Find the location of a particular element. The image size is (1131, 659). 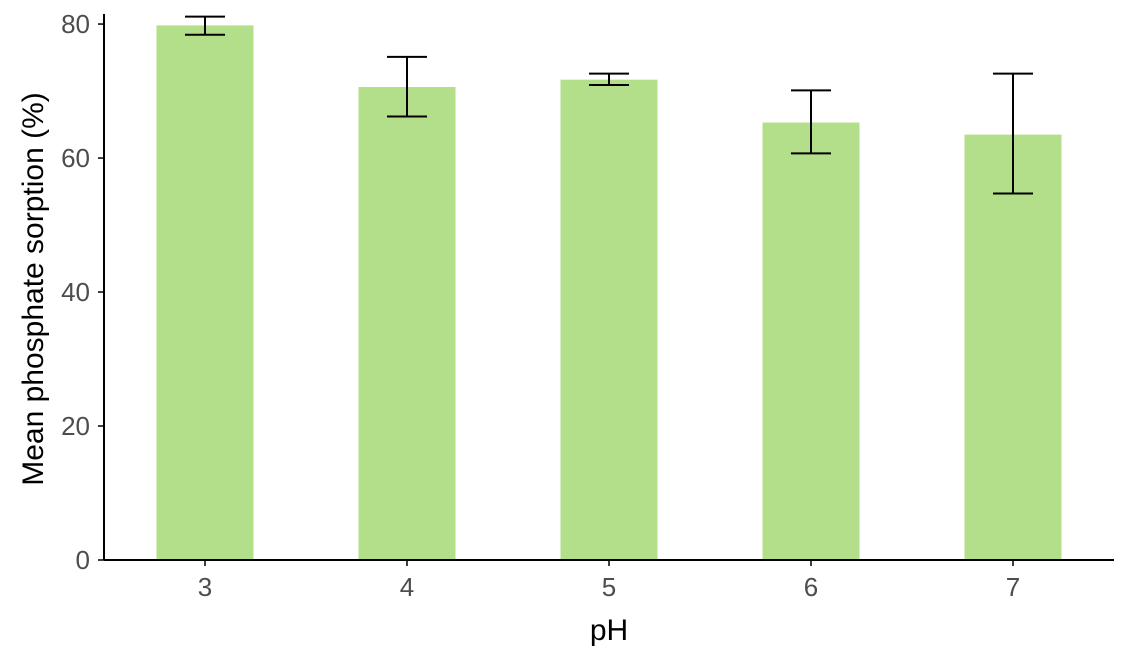

y-ticks: 0 20 40 60 80 is located at coordinates (82, 292).